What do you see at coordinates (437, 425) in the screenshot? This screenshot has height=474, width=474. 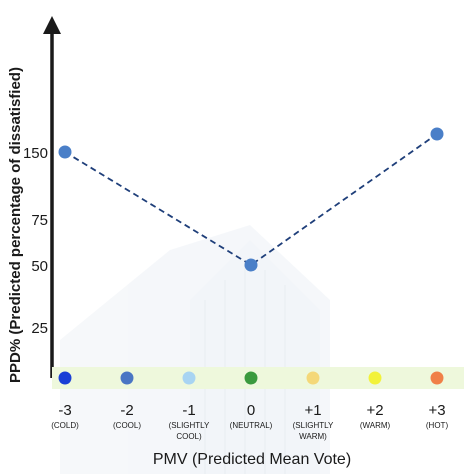 I see `x-tick-sublabel: (HOT)` at bounding box center [437, 425].